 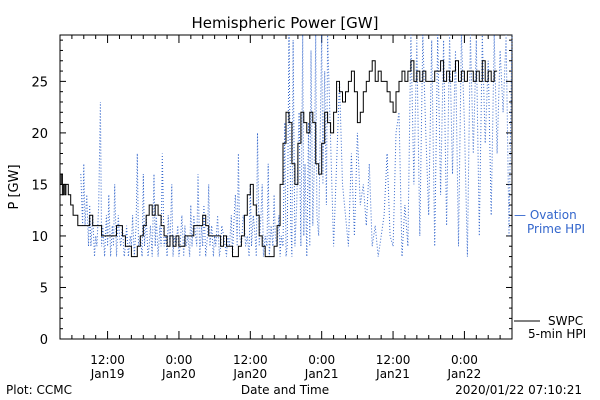 I want to click on y-axis-label: P [GW], so click(x=14, y=186).